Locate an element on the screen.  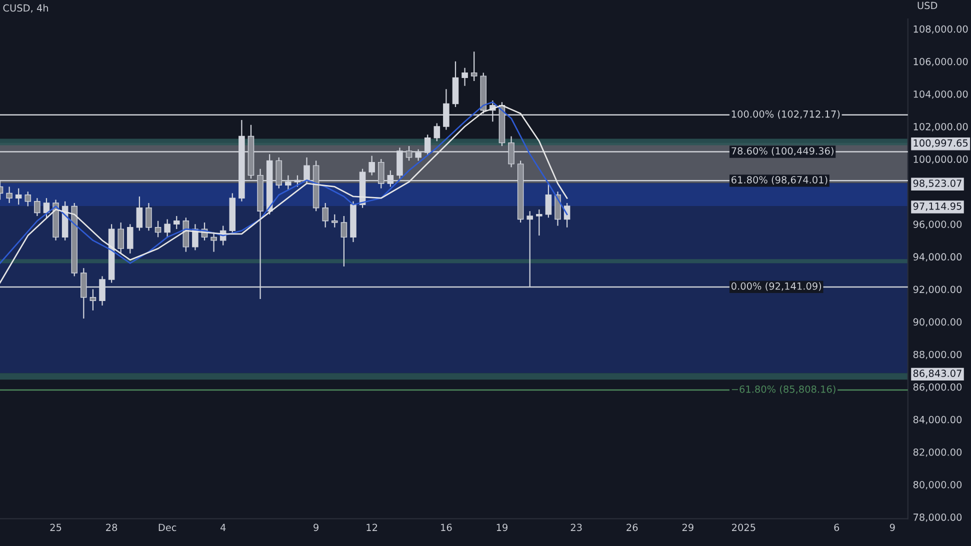
y-tick-label: 98,523.07 is located at coordinates (937, 184).